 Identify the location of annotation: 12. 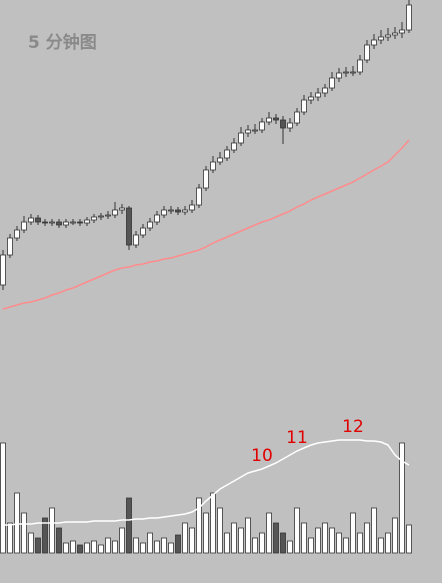
(353, 427).